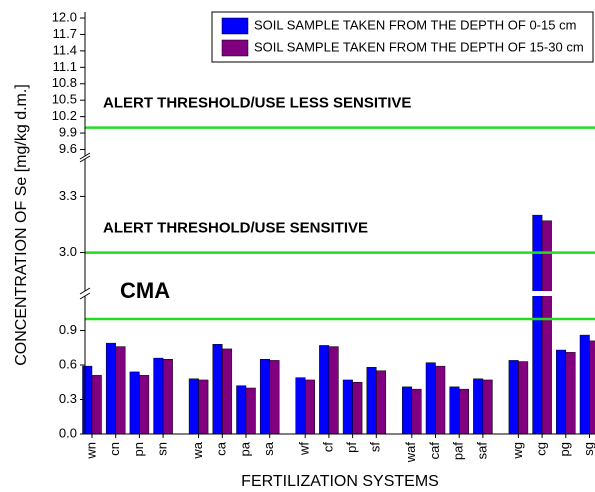 This screenshot has height=492, width=595. What do you see at coordinates (68, 398) in the screenshot?
I see `y-tick-label: 0.3` at bounding box center [68, 398].